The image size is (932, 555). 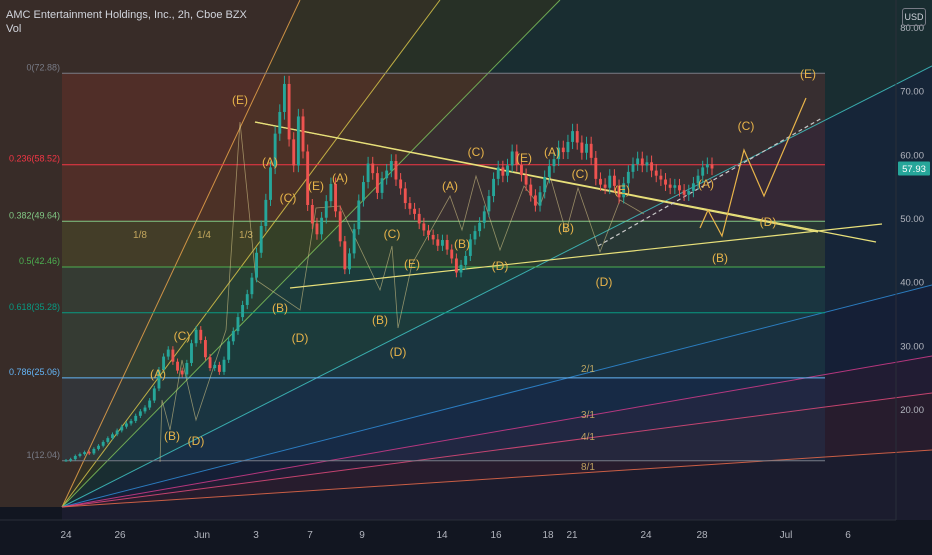 I want to click on gann-fan-label: 1/3, so click(x=246, y=235).